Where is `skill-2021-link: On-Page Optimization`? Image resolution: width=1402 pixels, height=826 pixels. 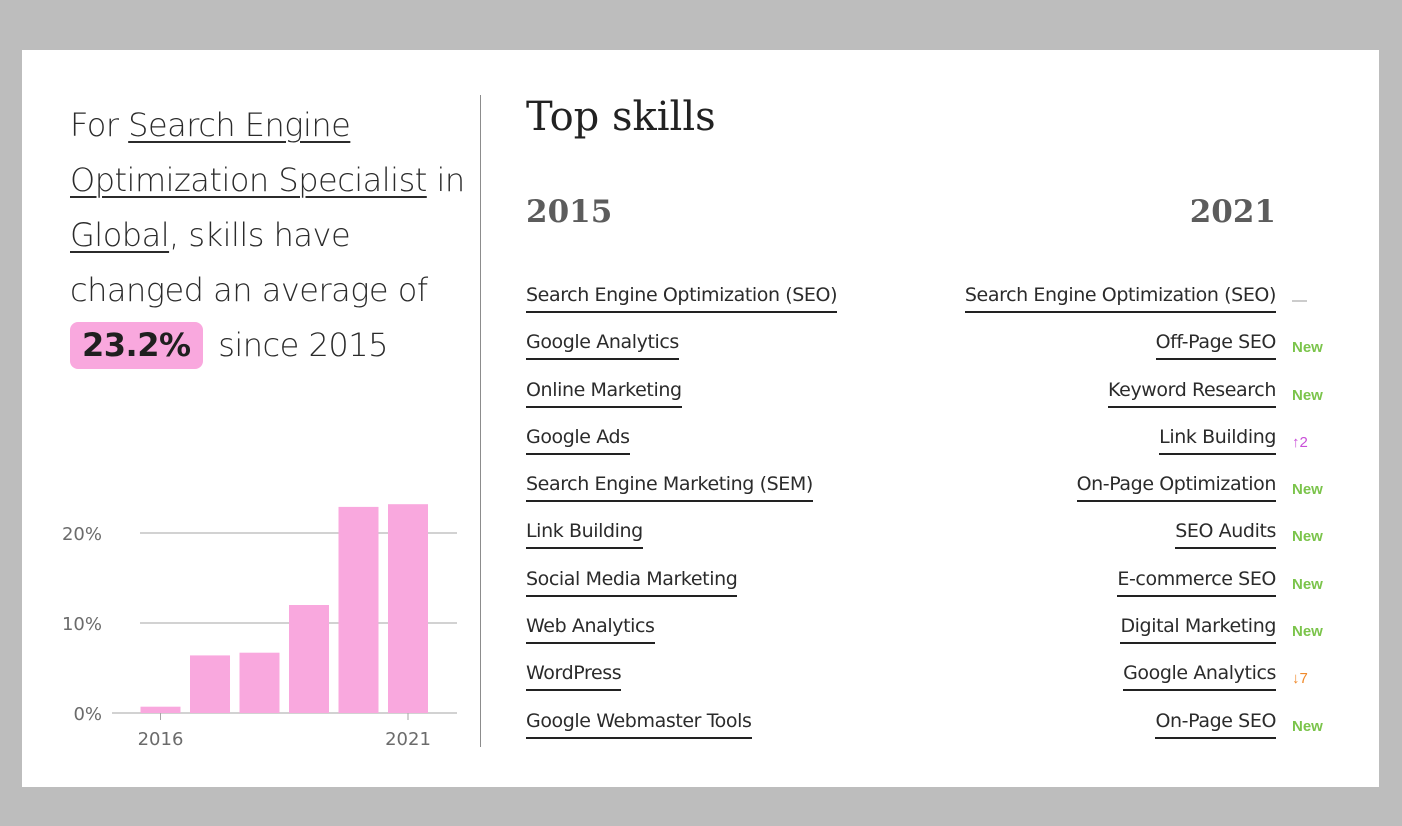 skill-2021-link: On-Page Optimization is located at coordinates (1176, 488).